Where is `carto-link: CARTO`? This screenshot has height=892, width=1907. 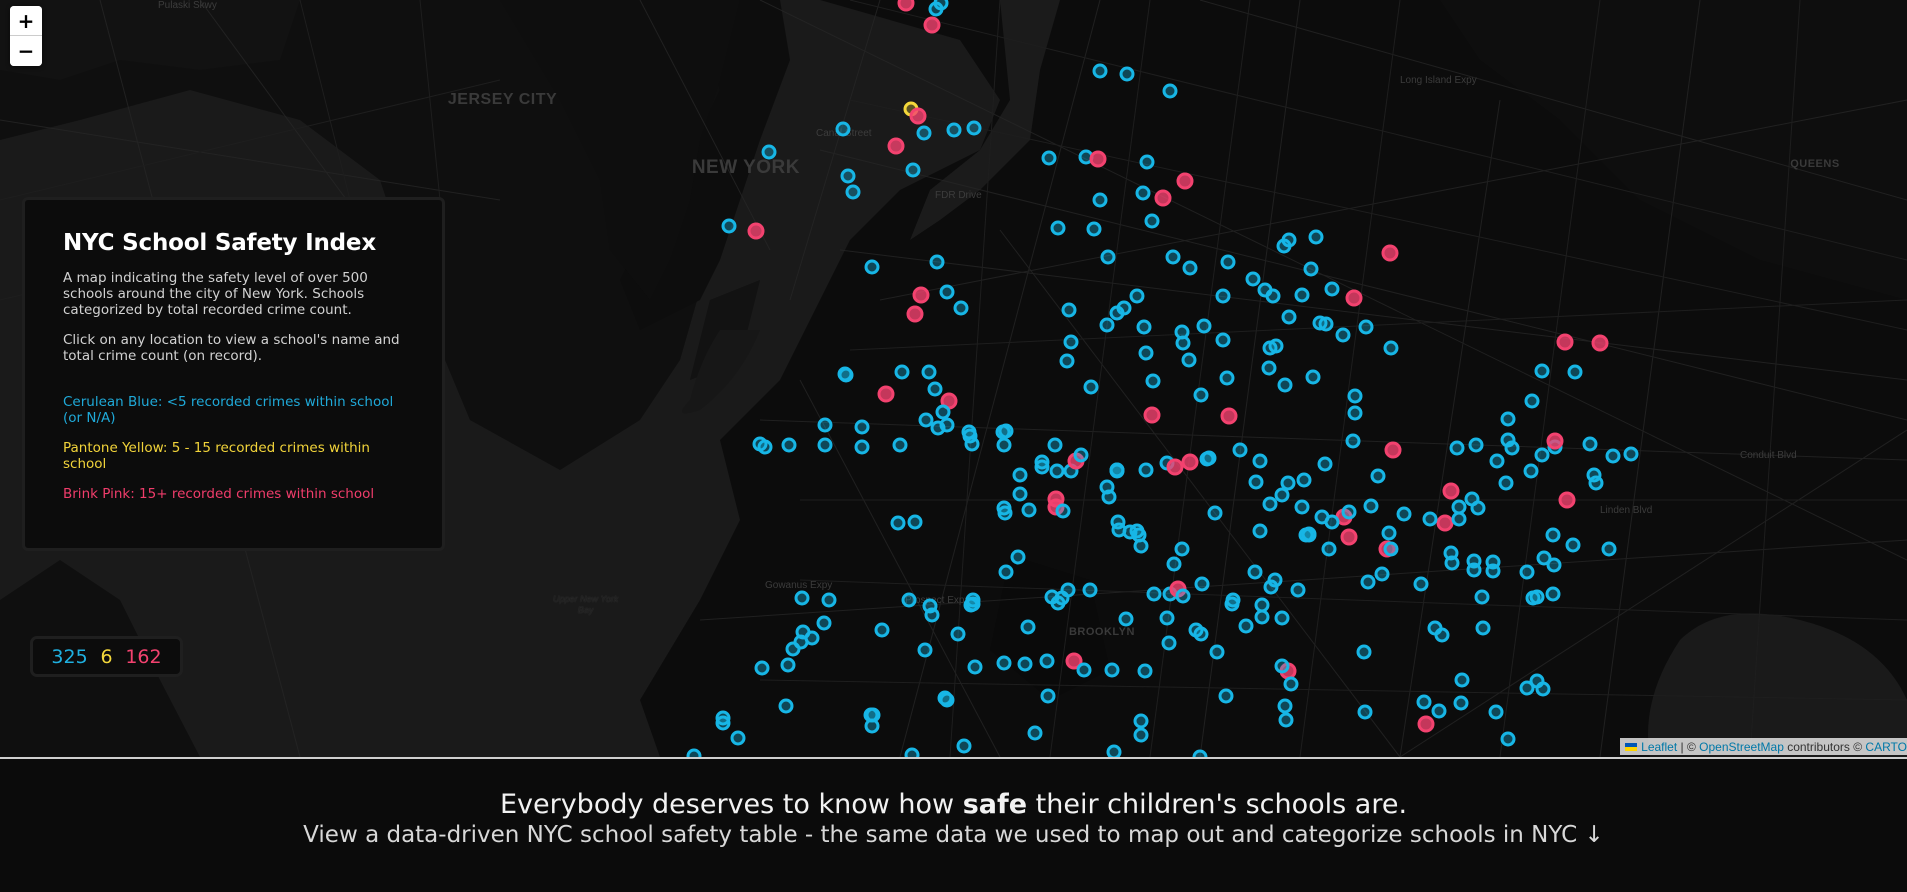 carto-link: CARTO is located at coordinates (1886, 747).